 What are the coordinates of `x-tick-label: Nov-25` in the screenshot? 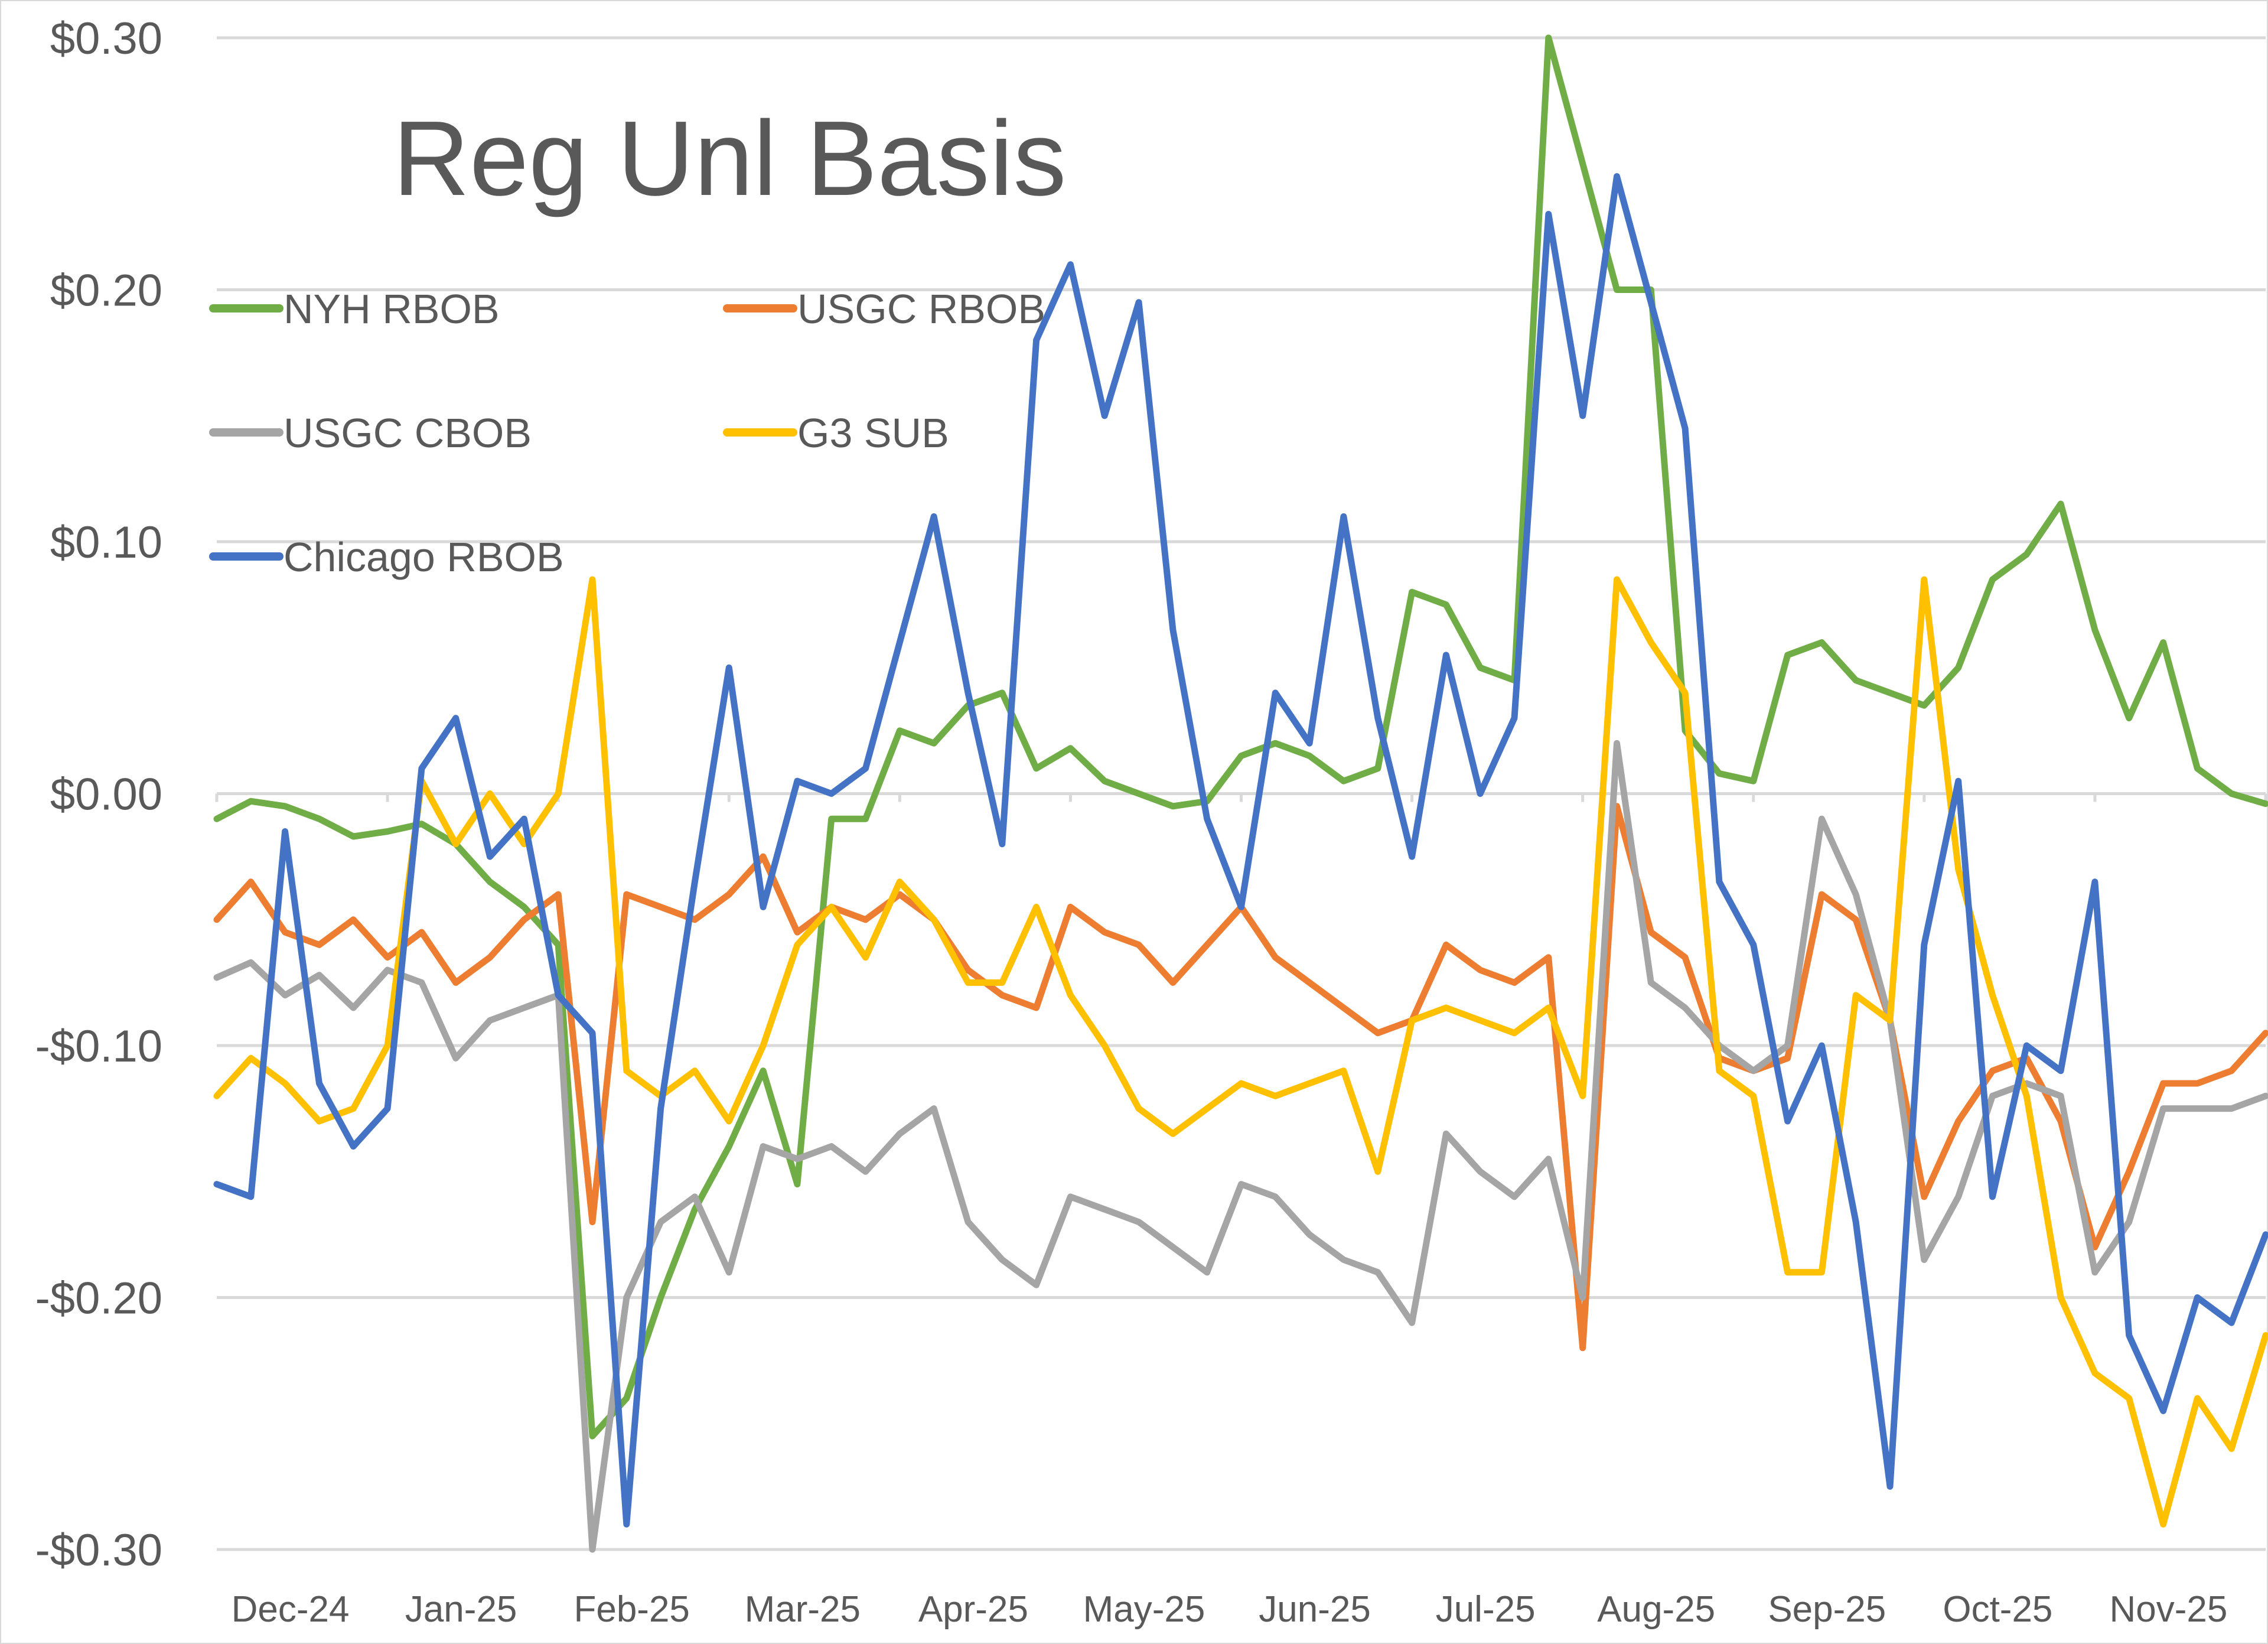 It's located at (2169, 1609).